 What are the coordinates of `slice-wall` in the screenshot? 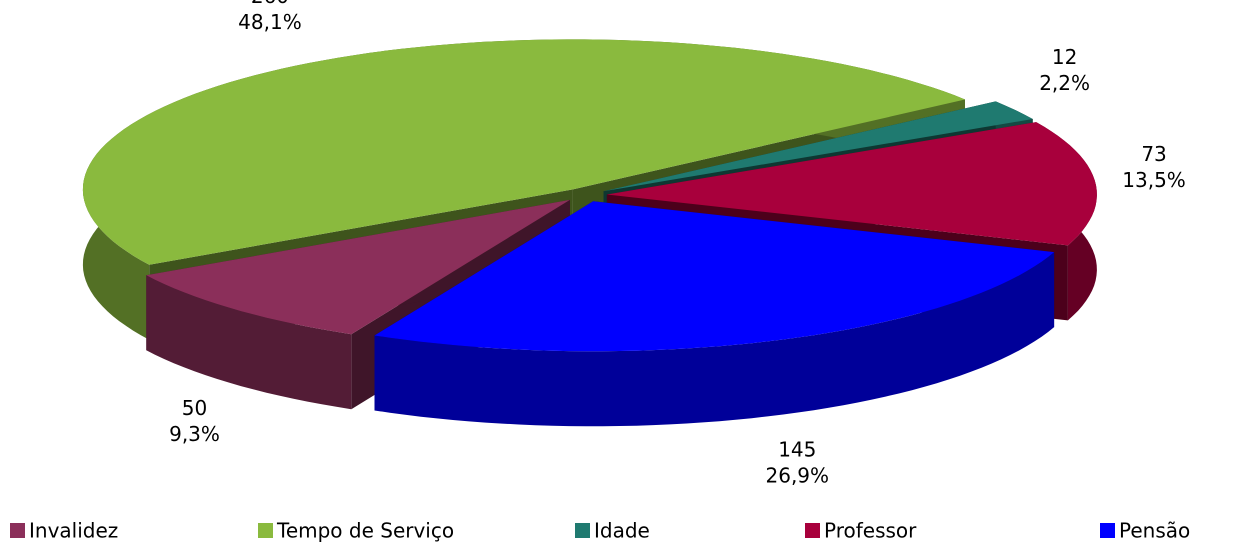 It's located at (249, 342).